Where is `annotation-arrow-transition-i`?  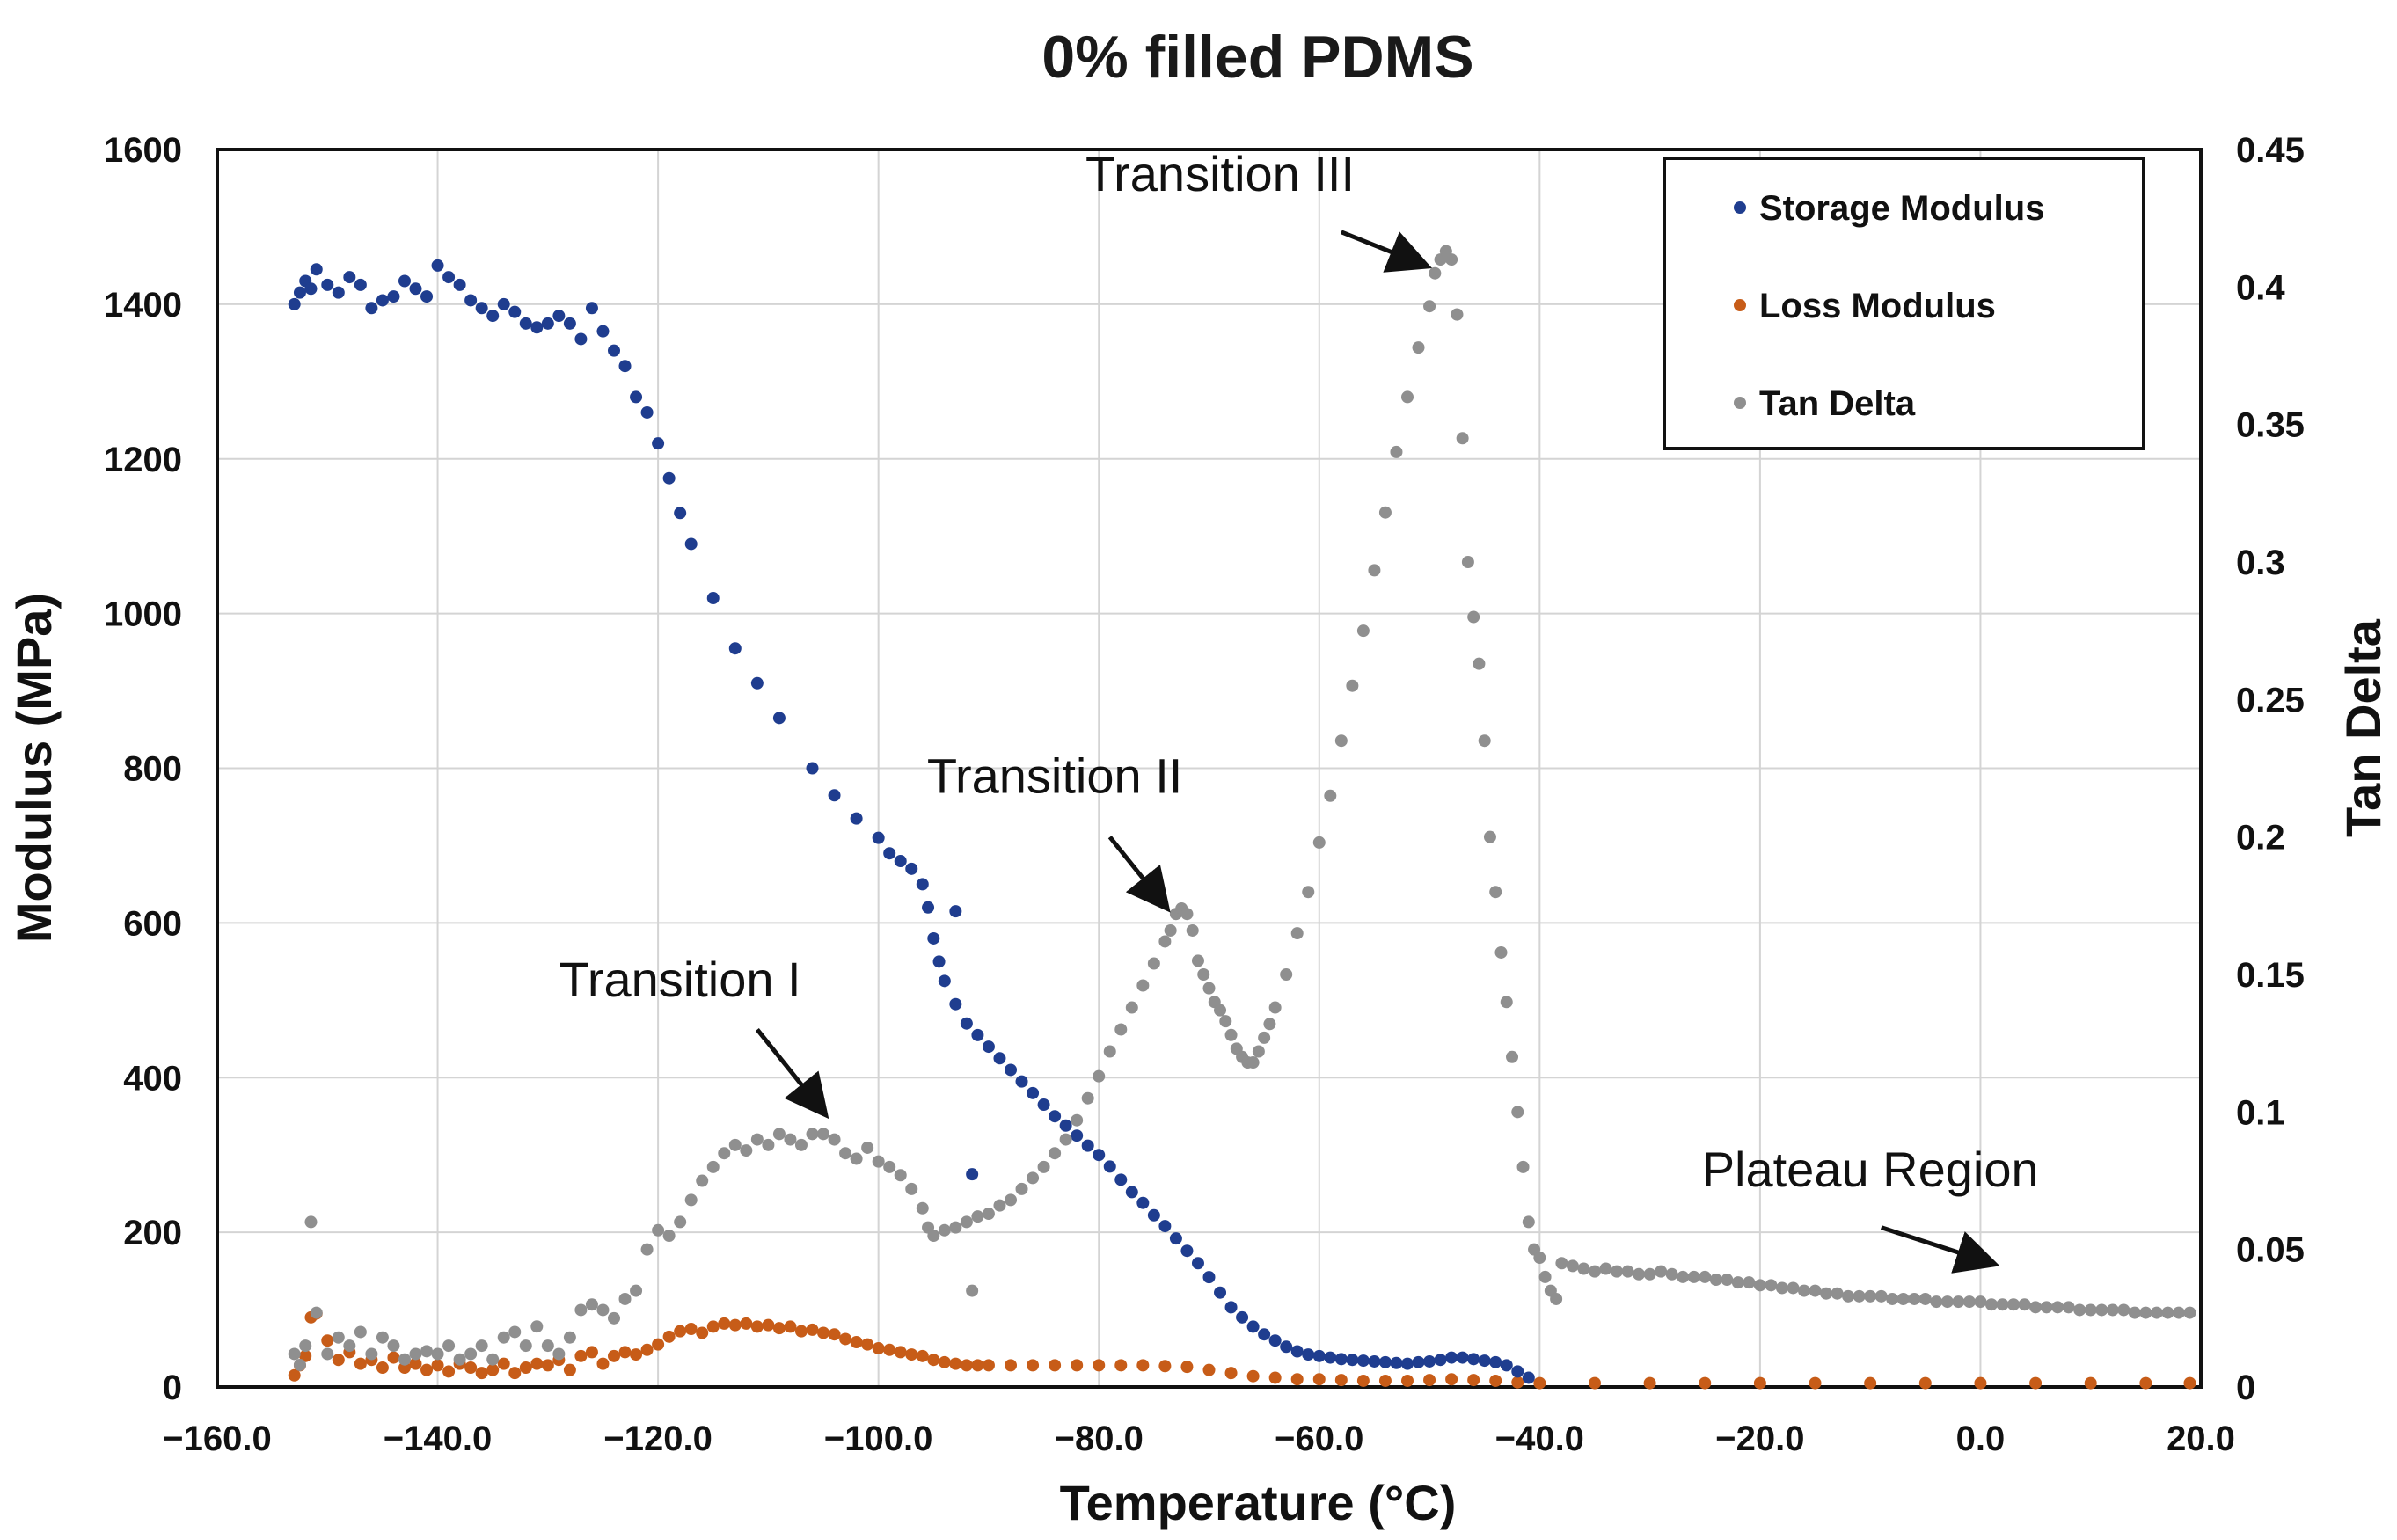
annotation-arrow-transition-i is located at coordinates (792, 1073).